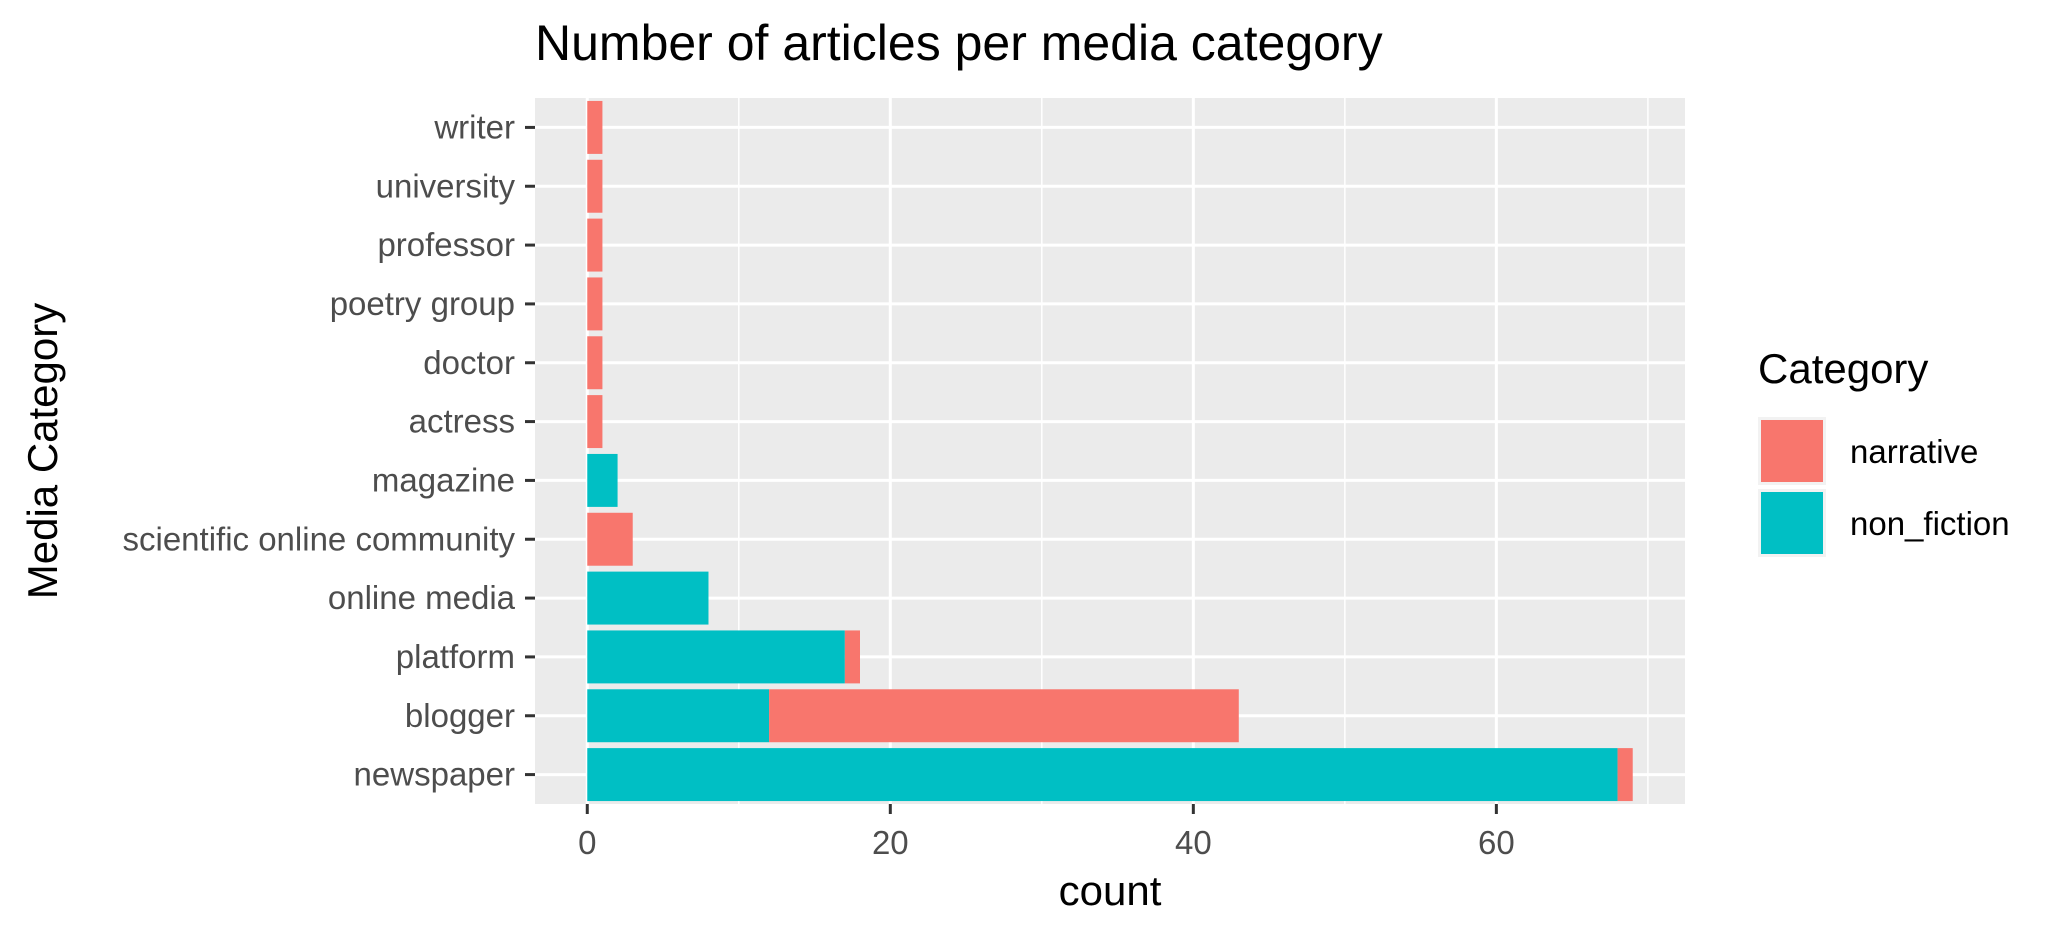 Image resolution: width=2056 pixels, height=939 pixels. What do you see at coordinates (1496, 842) in the screenshot?
I see `x-tick-label: 60` at bounding box center [1496, 842].